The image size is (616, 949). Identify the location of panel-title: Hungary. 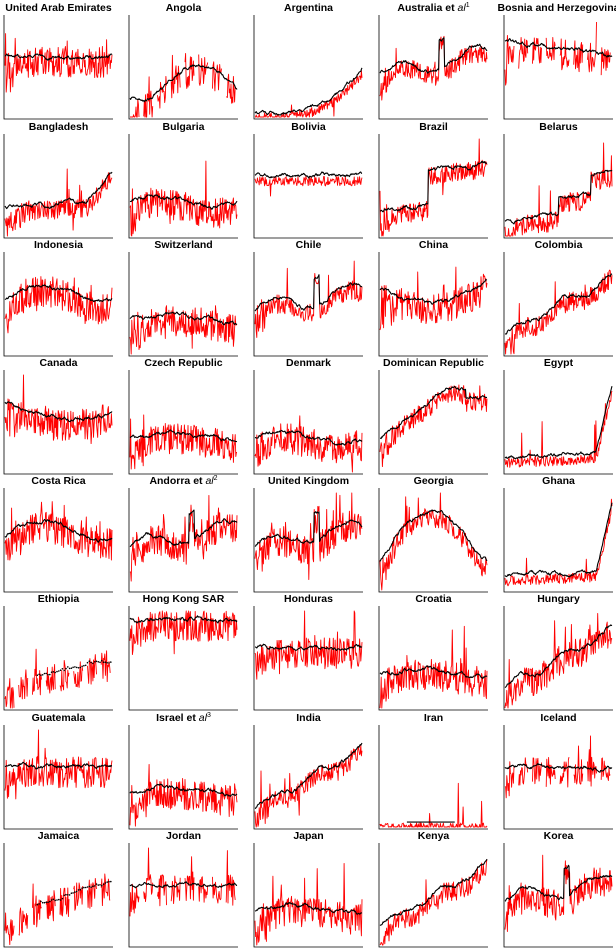
(558, 599).